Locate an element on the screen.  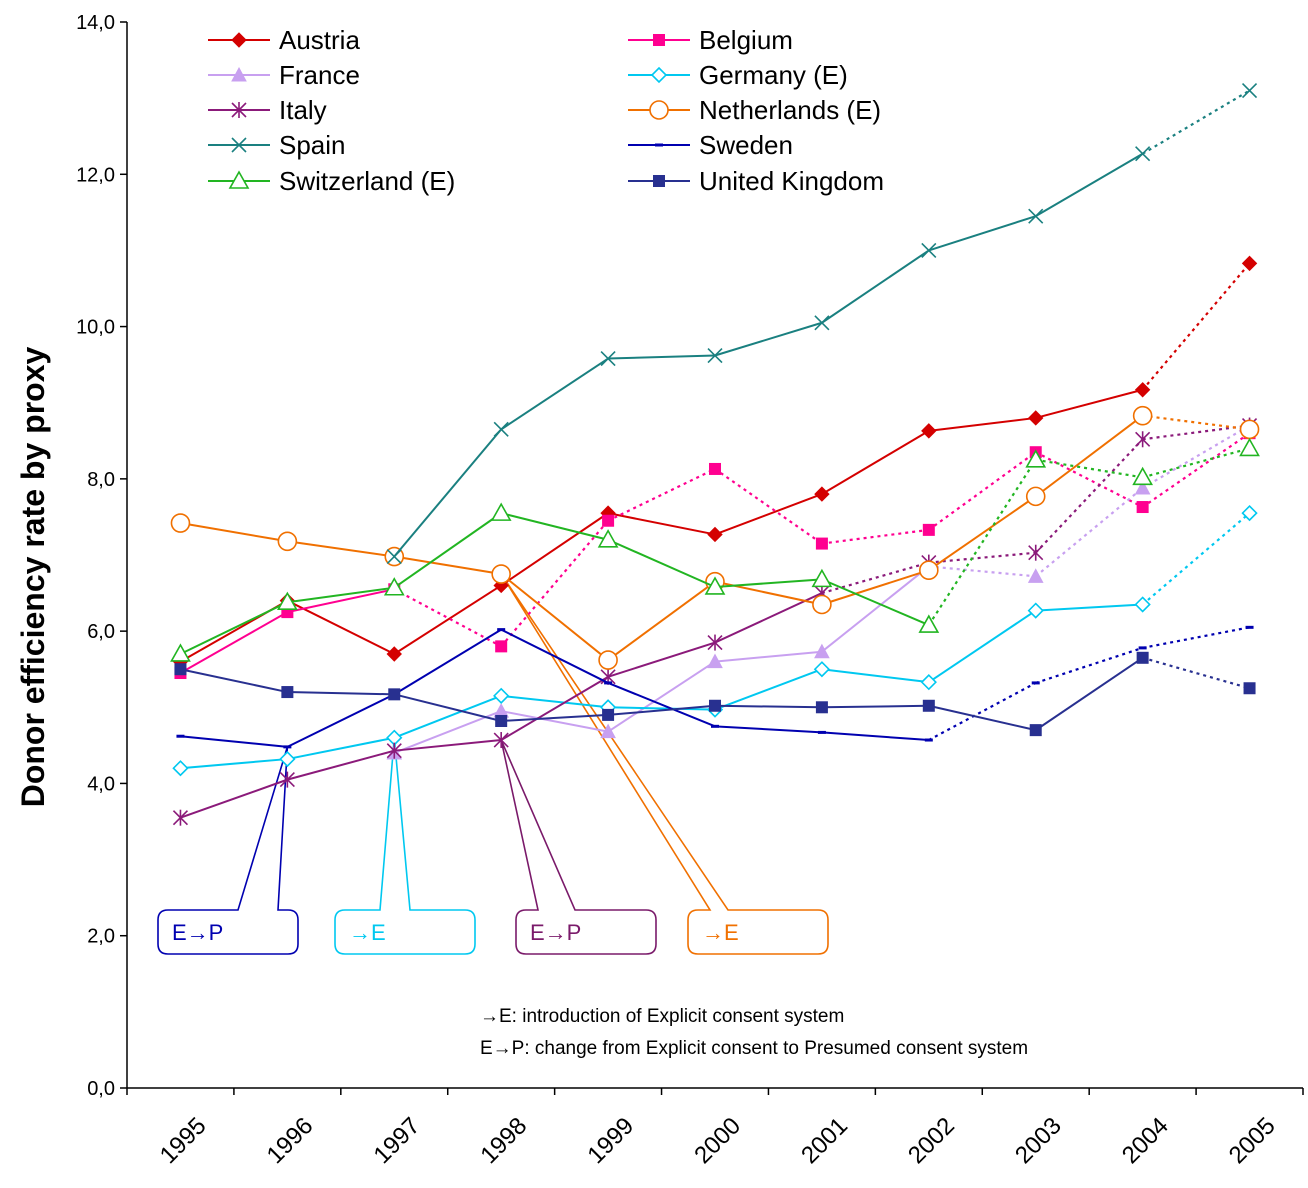
legend-item: Switzerland (E) is located at coordinates (331, 181).